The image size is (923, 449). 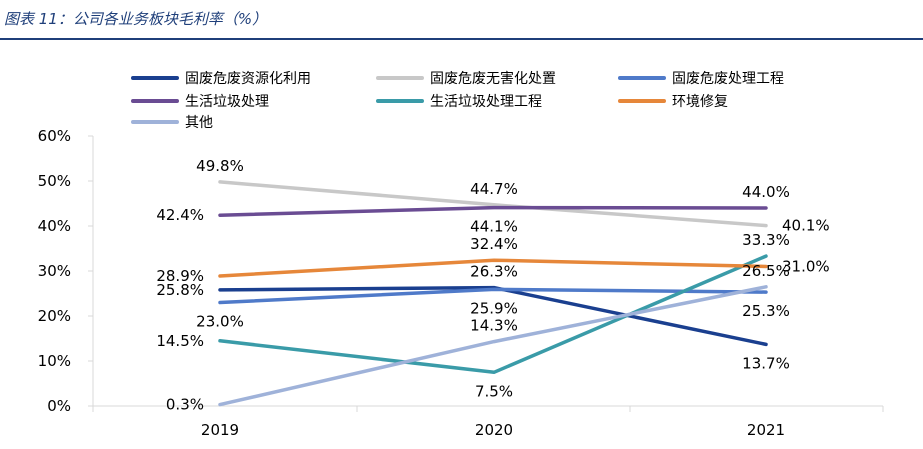 I want to click on legend-label-7: 其他, so click(x=199, y=123).